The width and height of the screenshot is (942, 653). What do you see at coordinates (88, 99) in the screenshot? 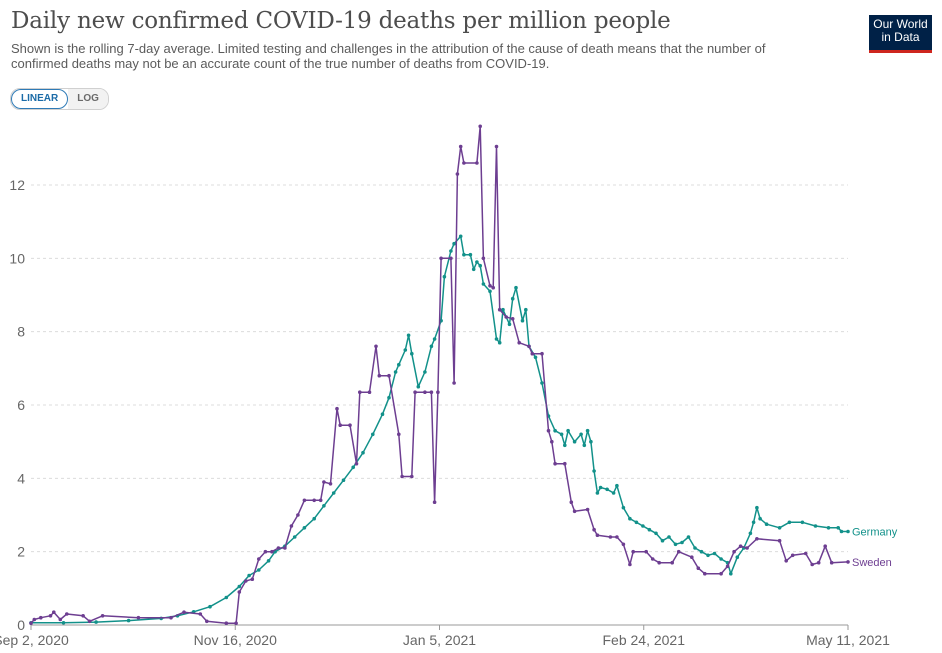
I see `log-scale-button: LOG` at bounding box center [88, 99].